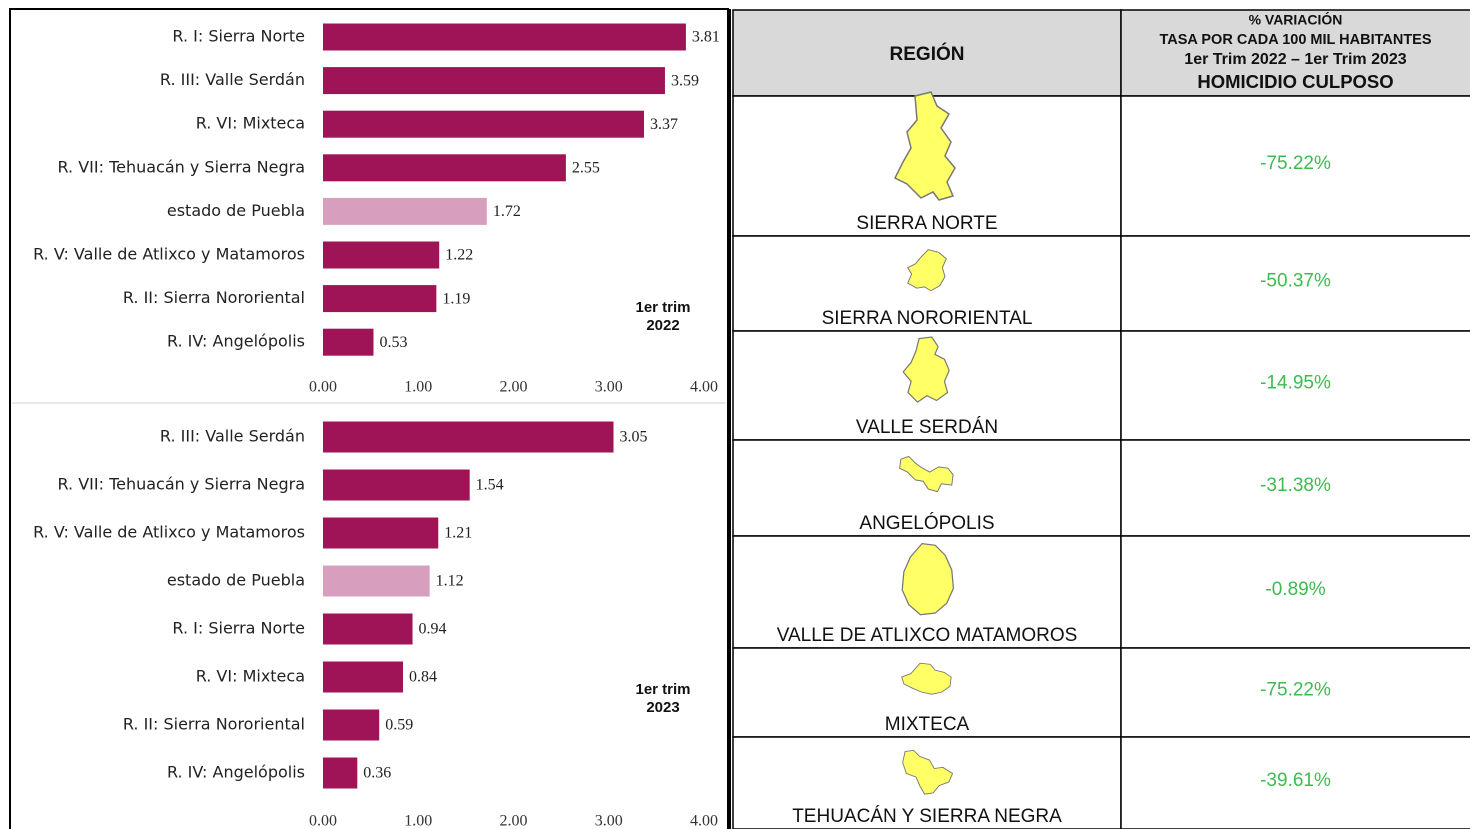 This screenshot has width=1470, height=829. Describe the element at coordinates (1295, 40) in the screenshot. I see `header-text: TASA POR CADA 100 MIL HABITANTES` at that location.